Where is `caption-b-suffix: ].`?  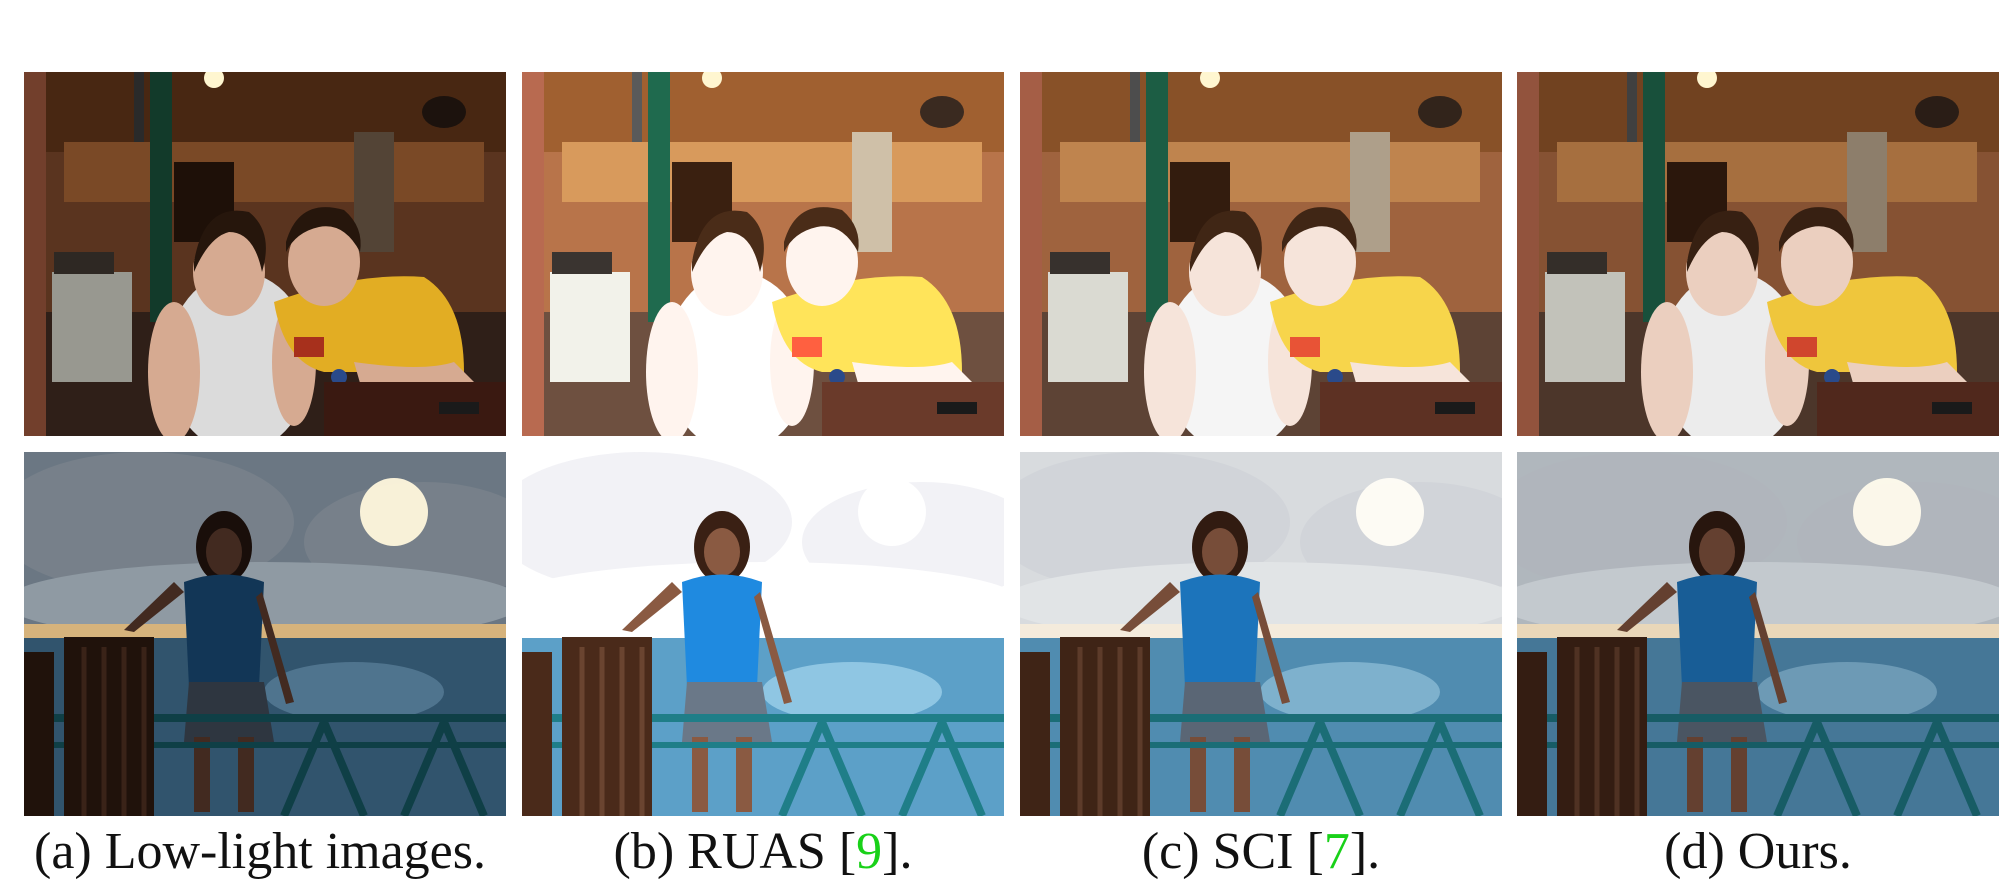 caption-b-suffix: ]. is located at coordinates (897, 851).